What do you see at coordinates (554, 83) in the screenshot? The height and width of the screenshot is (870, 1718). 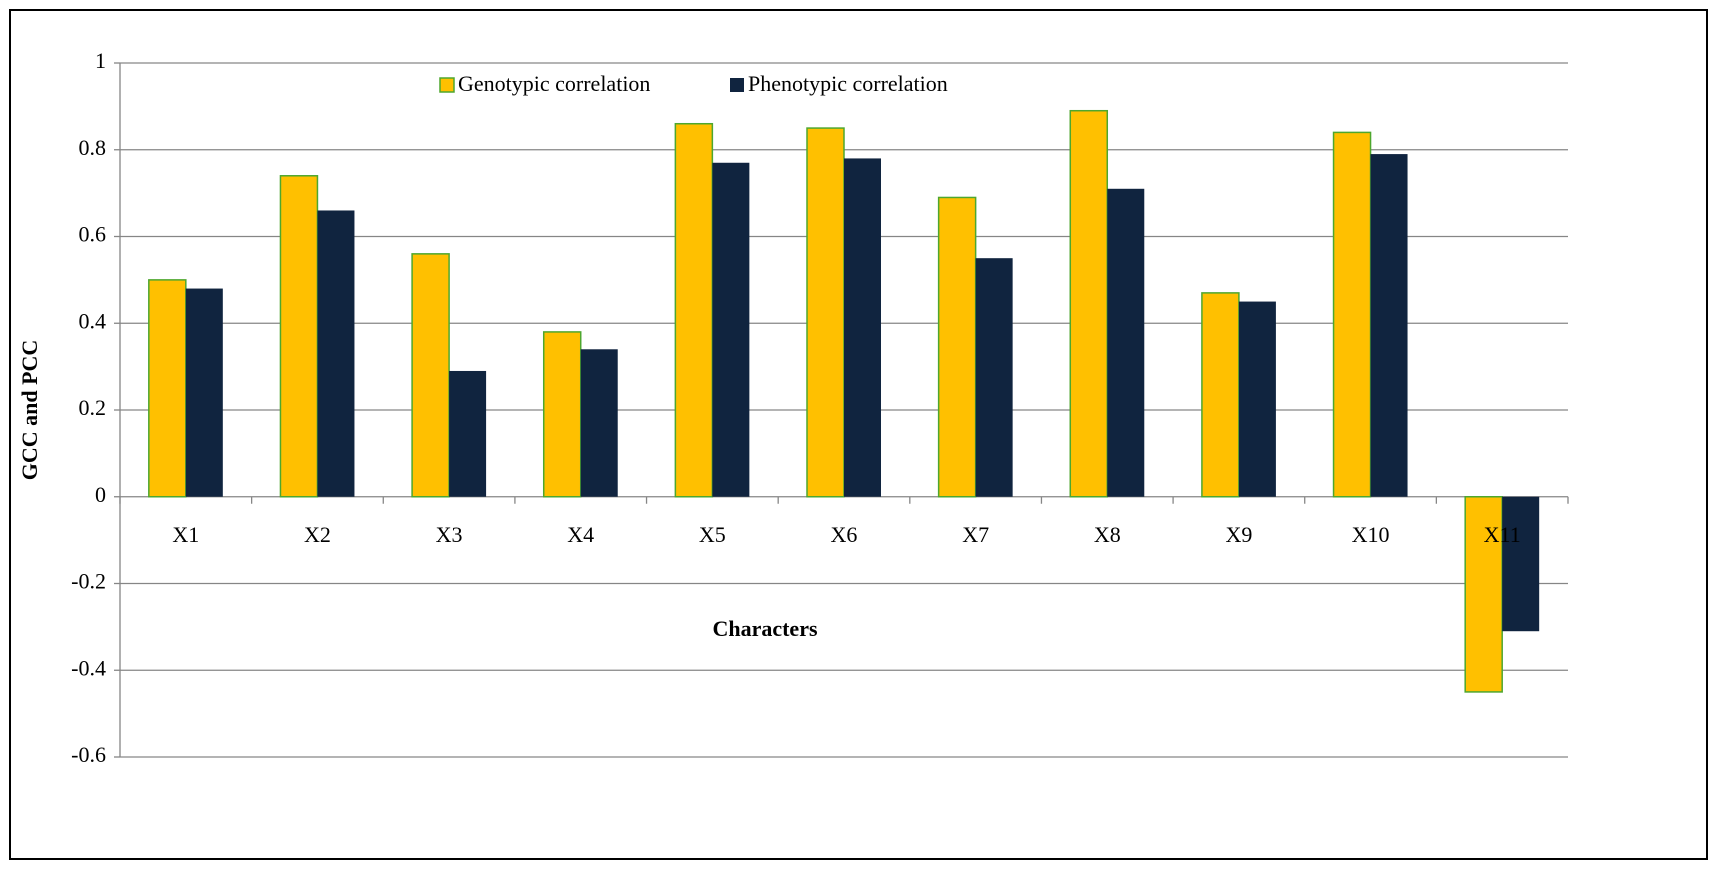 I see `legend-label: Genotypic correlation` at bounding box center [554, 83].